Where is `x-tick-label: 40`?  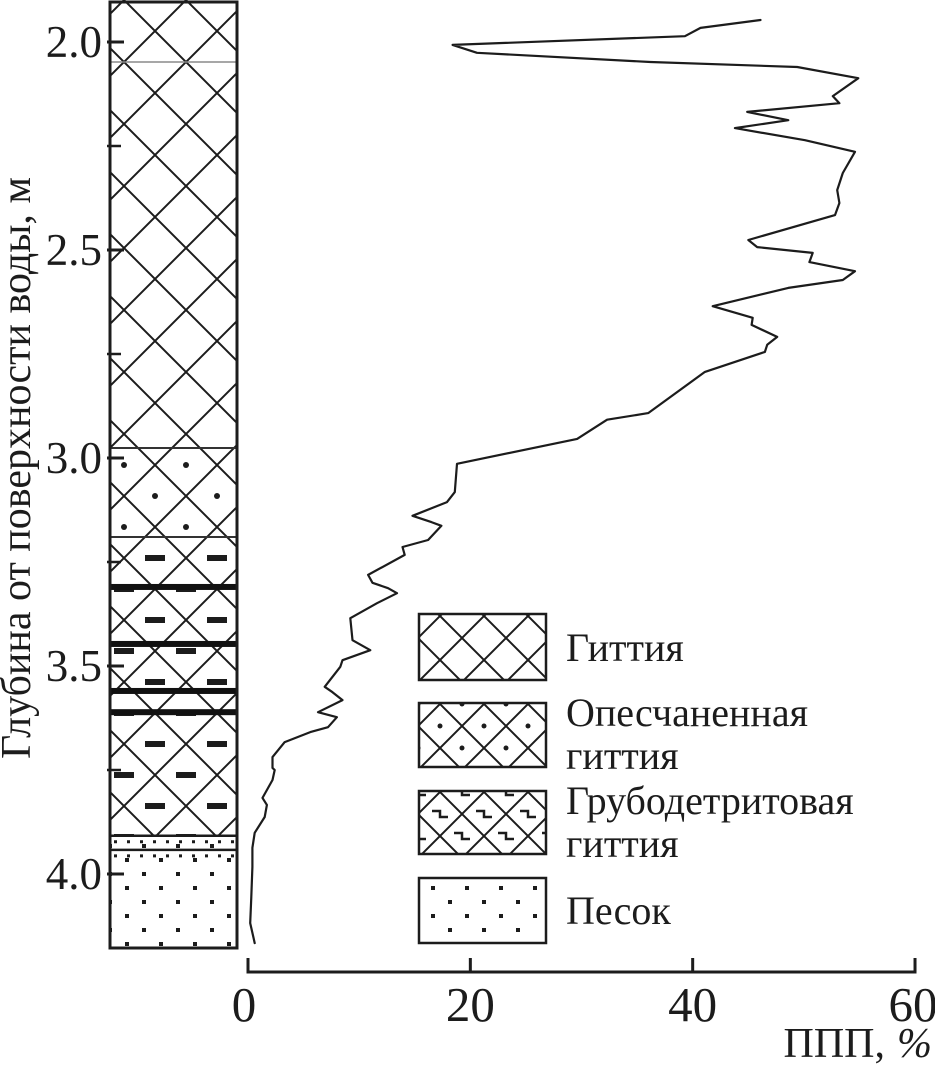 x-tick-label: 40 is located at coordinates (692, 1004).